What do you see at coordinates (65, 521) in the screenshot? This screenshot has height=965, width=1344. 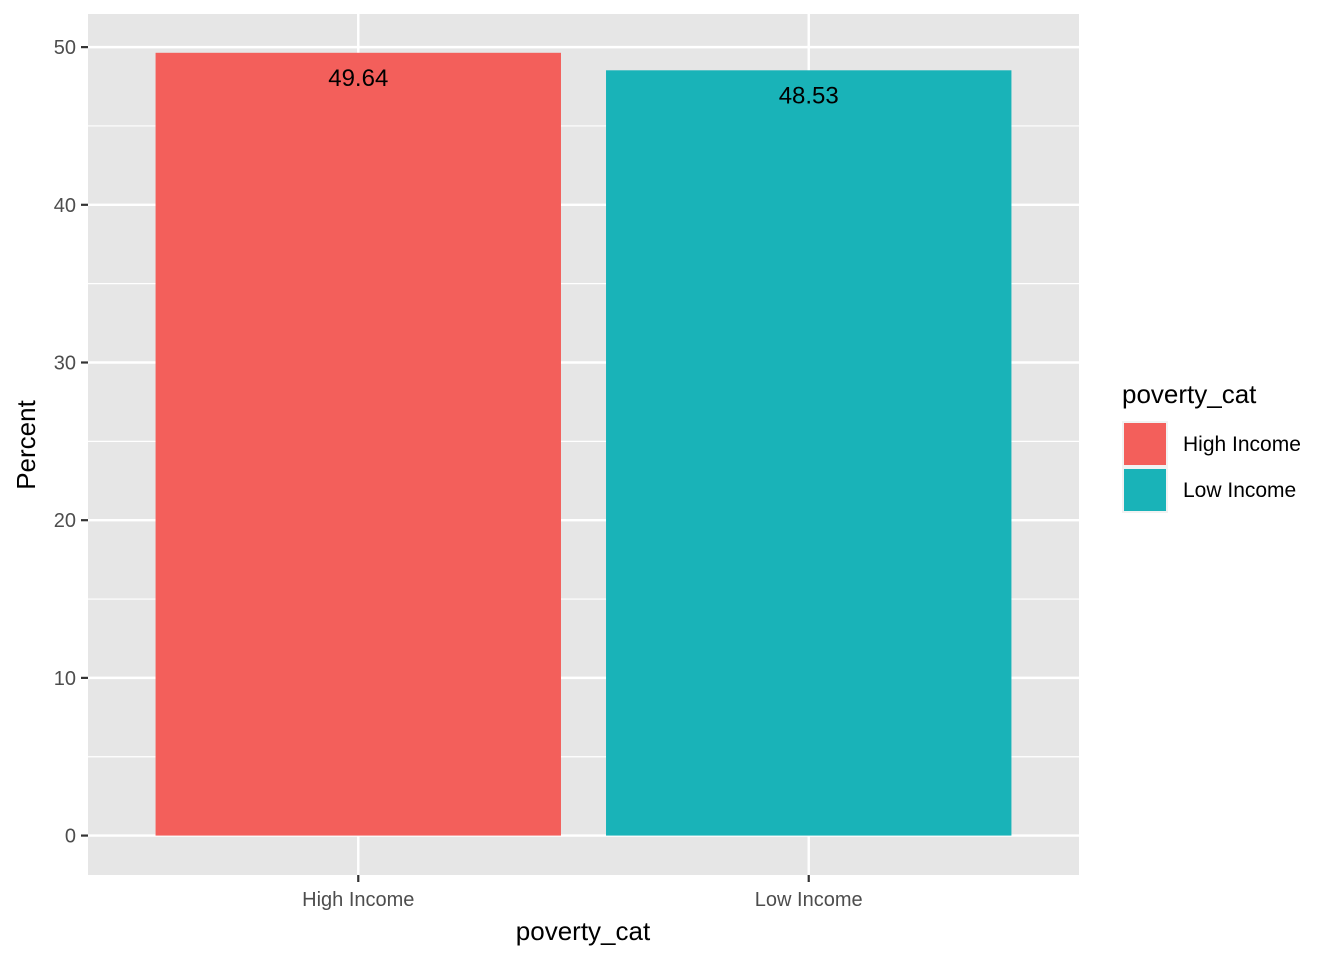 I see `y-tick-label: 20` at bounding box center [65, 521].